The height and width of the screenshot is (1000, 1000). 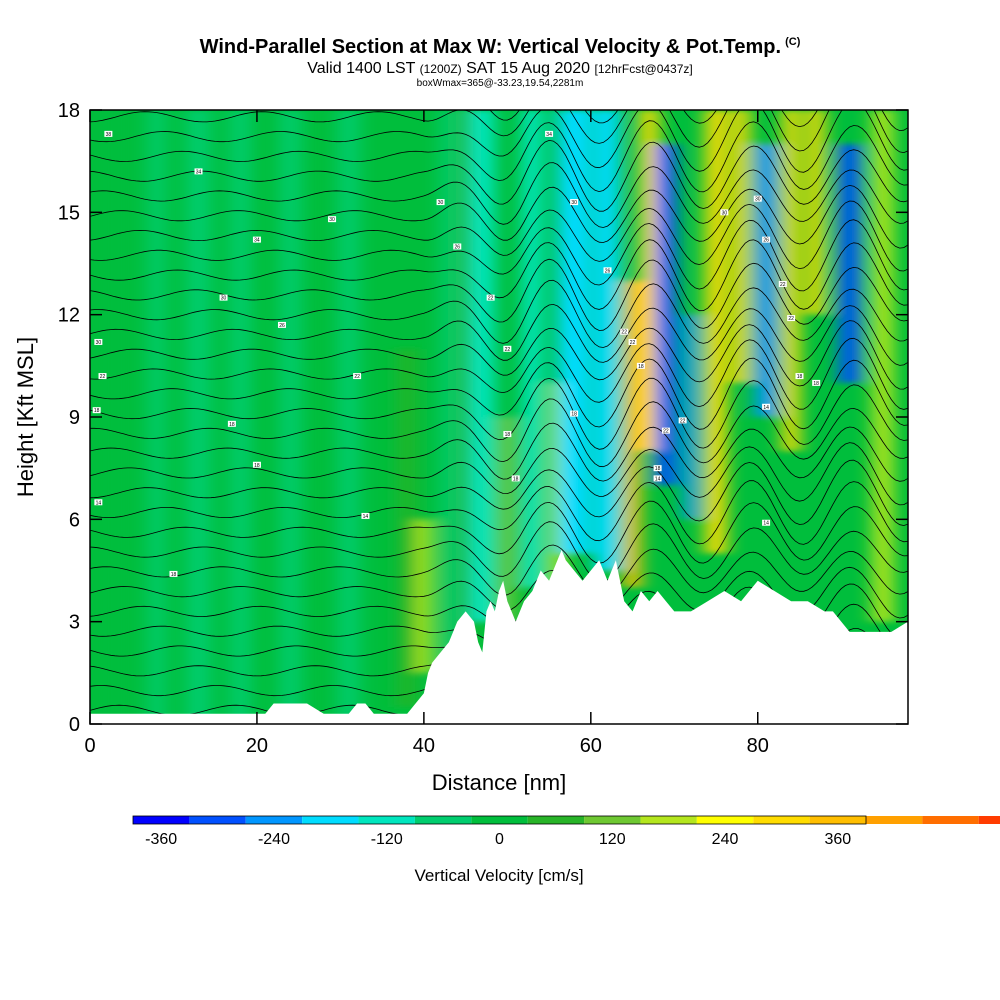 I want to click on colorbar-tick-label: 240, so click(x=725, y=839).